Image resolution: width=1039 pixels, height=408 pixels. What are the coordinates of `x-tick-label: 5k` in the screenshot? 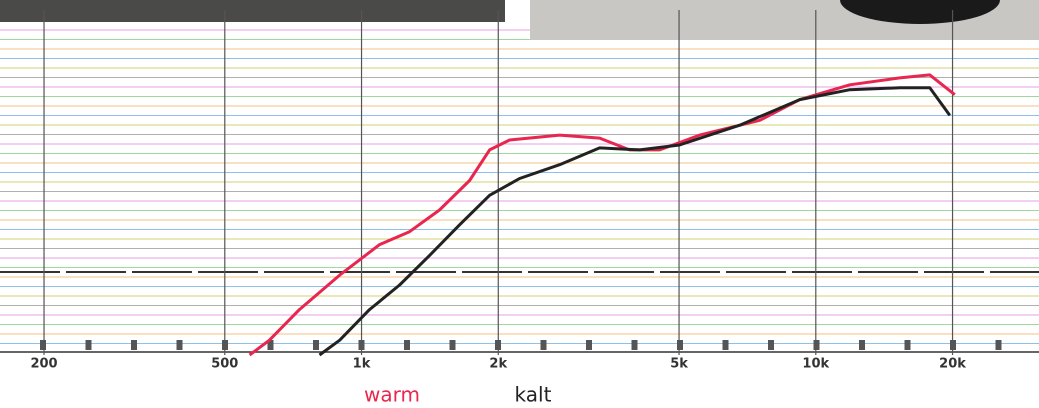 It's located at (679, 364).